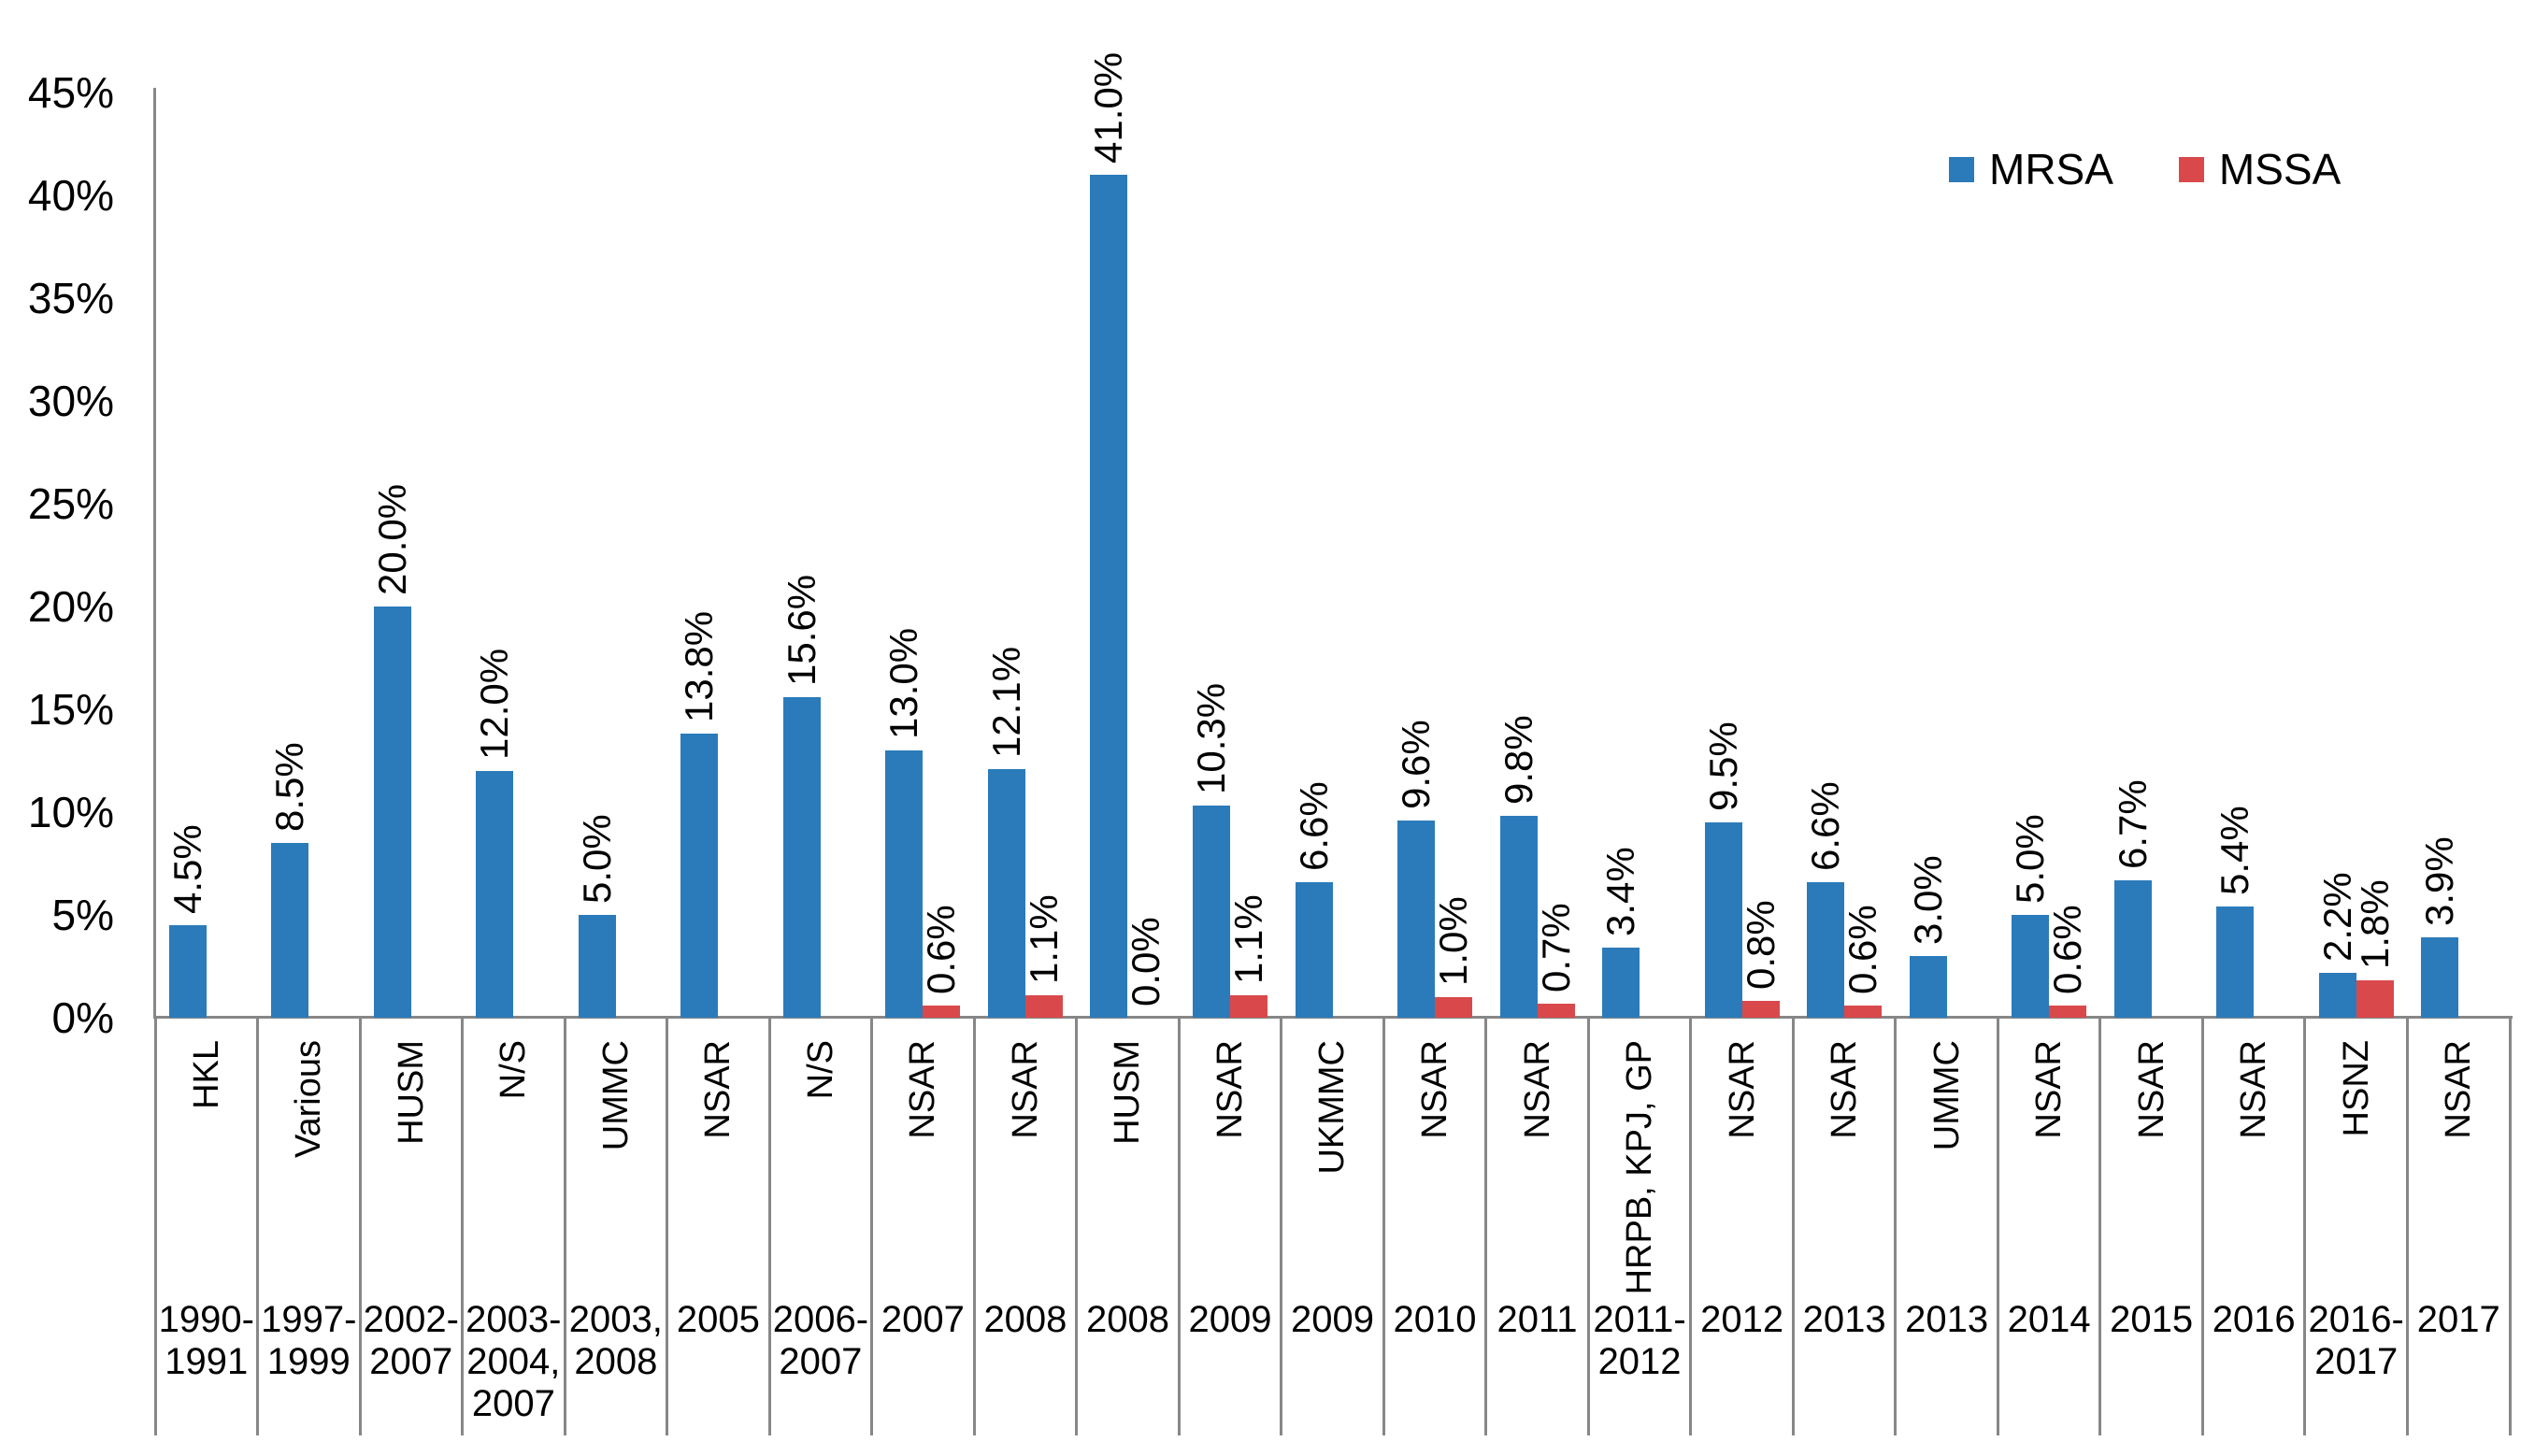 This screenshot has width=2535, height=1456. I want to click on year-line: 2006-, so click(820, 1319).